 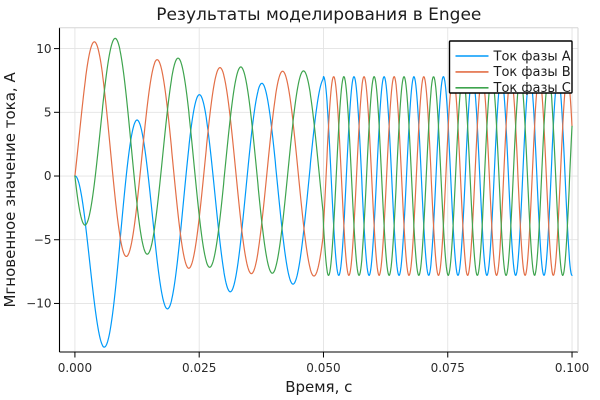 I want to click on x-tick-label: 0.075, so click(x=448, y=368).